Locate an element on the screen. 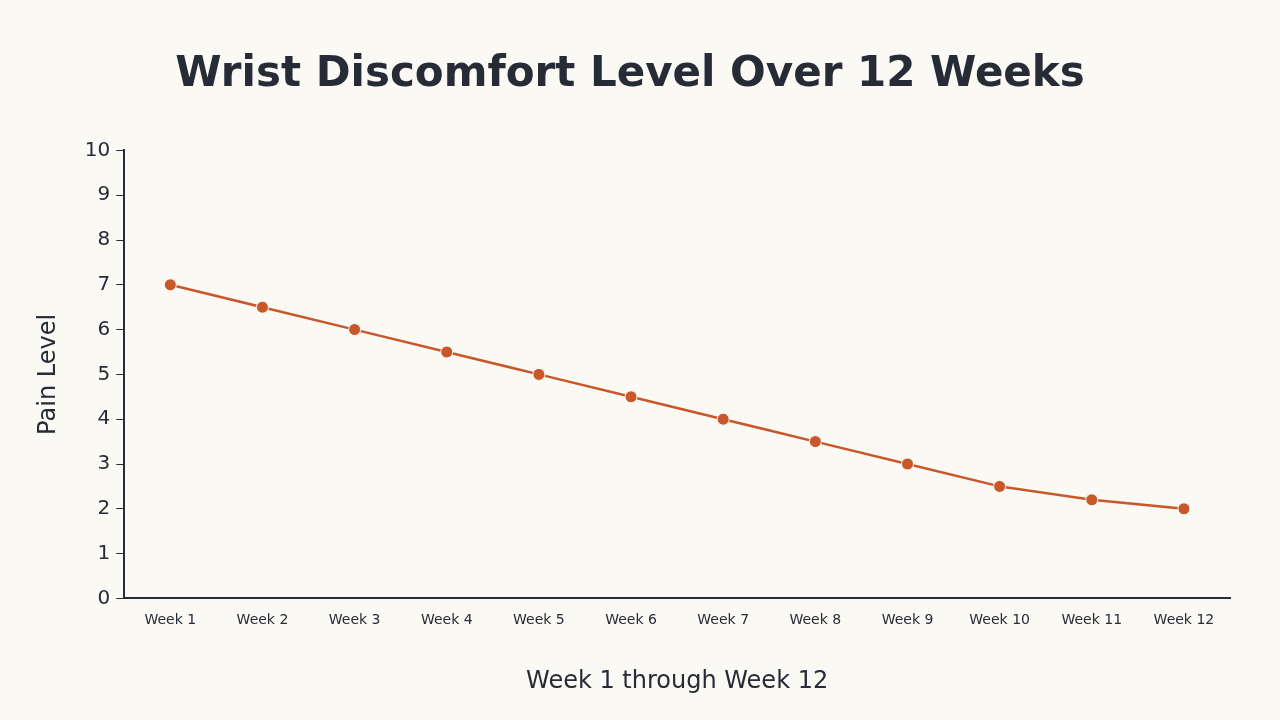 This screenshot has height=720, width=1280. x-tick-label: Week 3 is located at coordinates (354, 619).